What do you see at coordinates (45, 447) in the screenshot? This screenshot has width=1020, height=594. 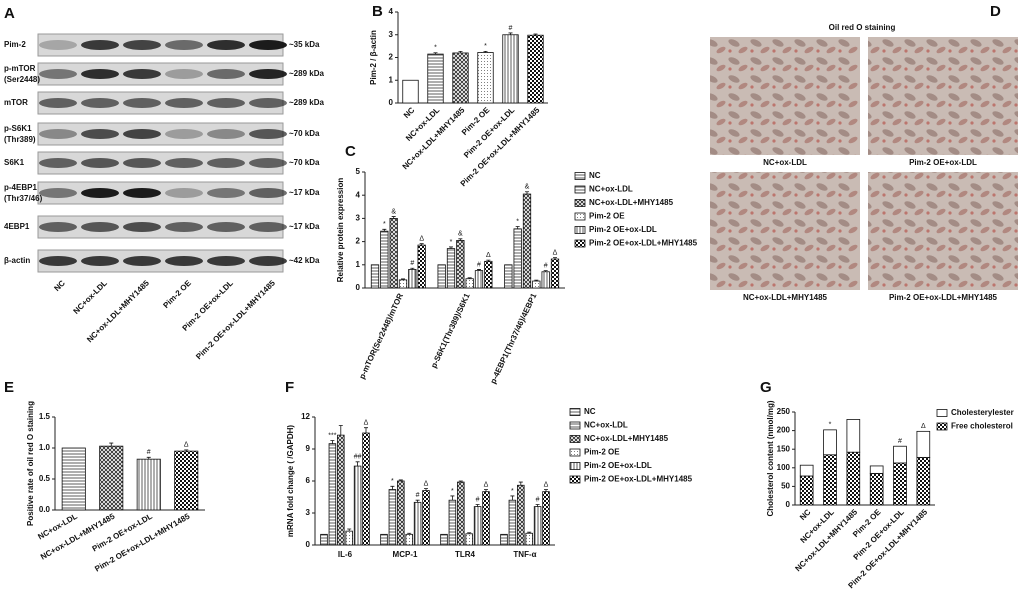 I see `y-tick-label: 1.0` at bounding box center [45, 447].